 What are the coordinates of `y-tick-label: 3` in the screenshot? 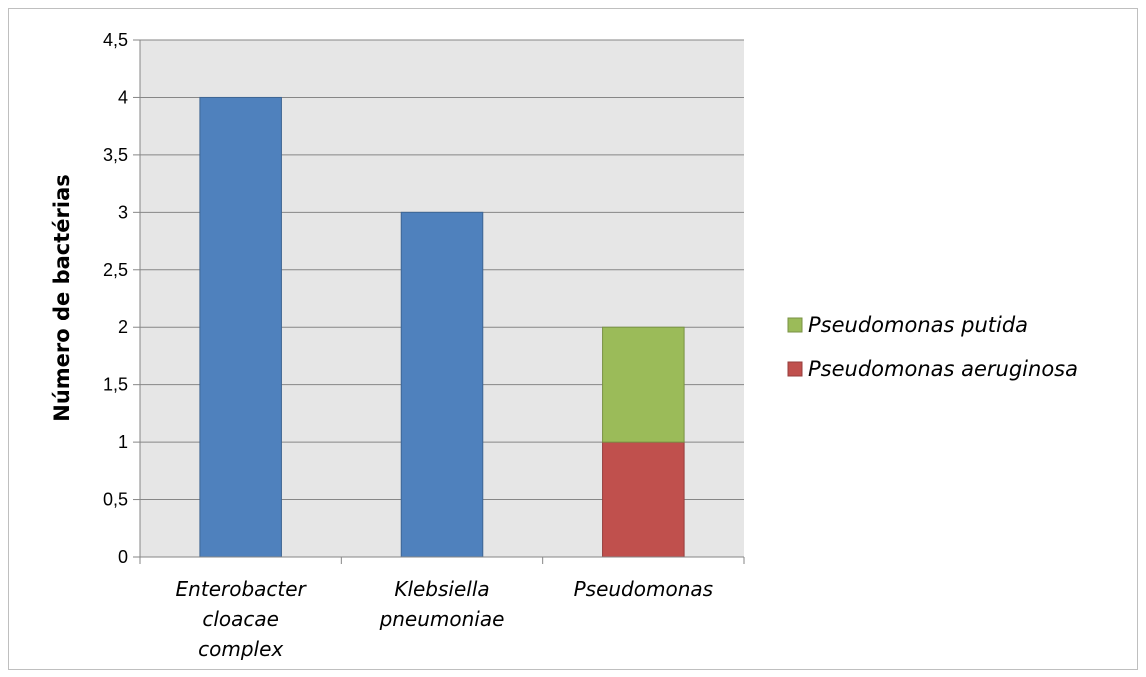 It's located at (123, 212).